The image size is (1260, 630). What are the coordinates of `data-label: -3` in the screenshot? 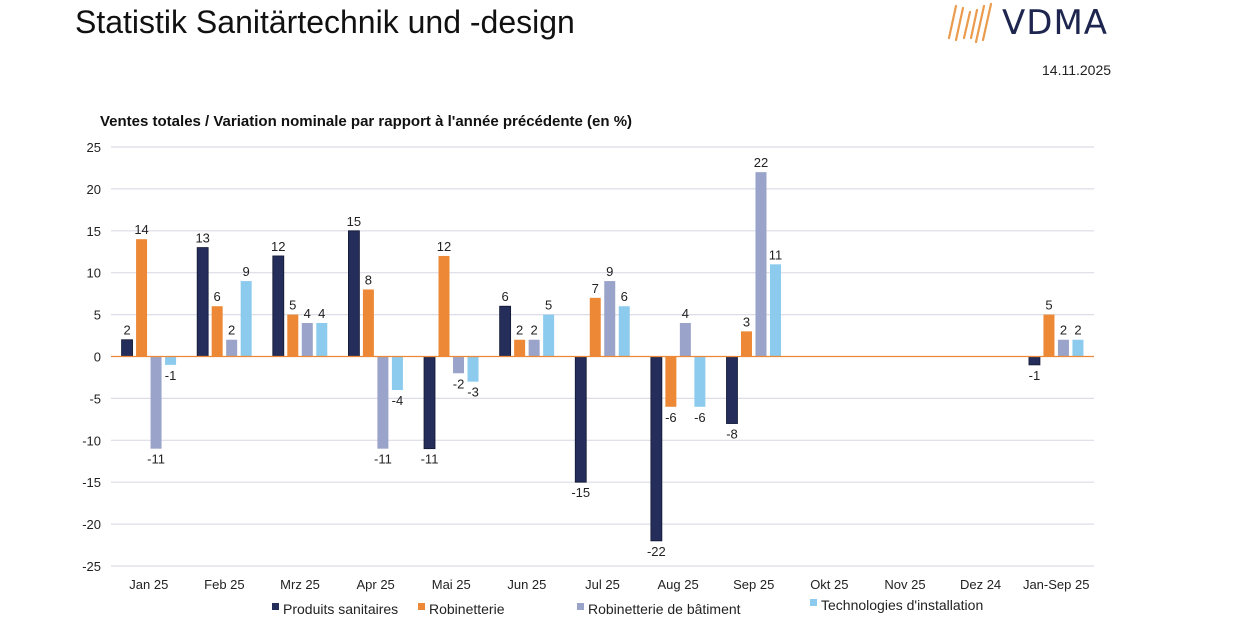 It's located at (473, 392).